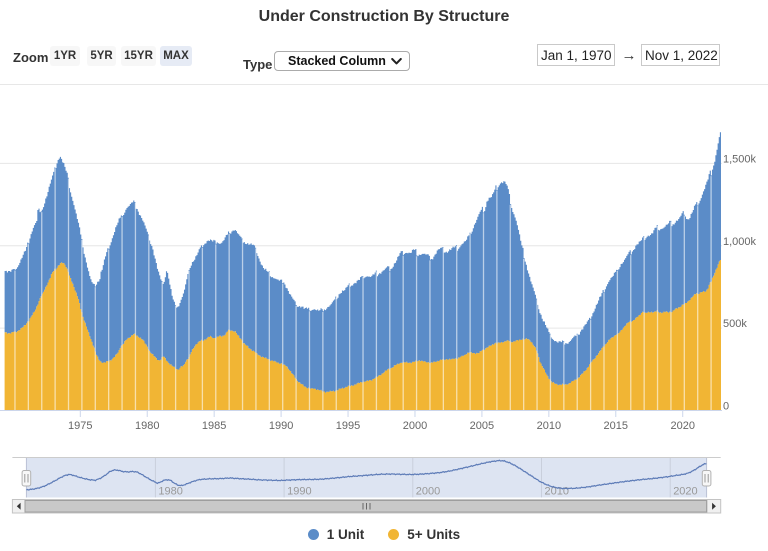  I want to click on navigator-axis-label: 1980, so click(170, 492).